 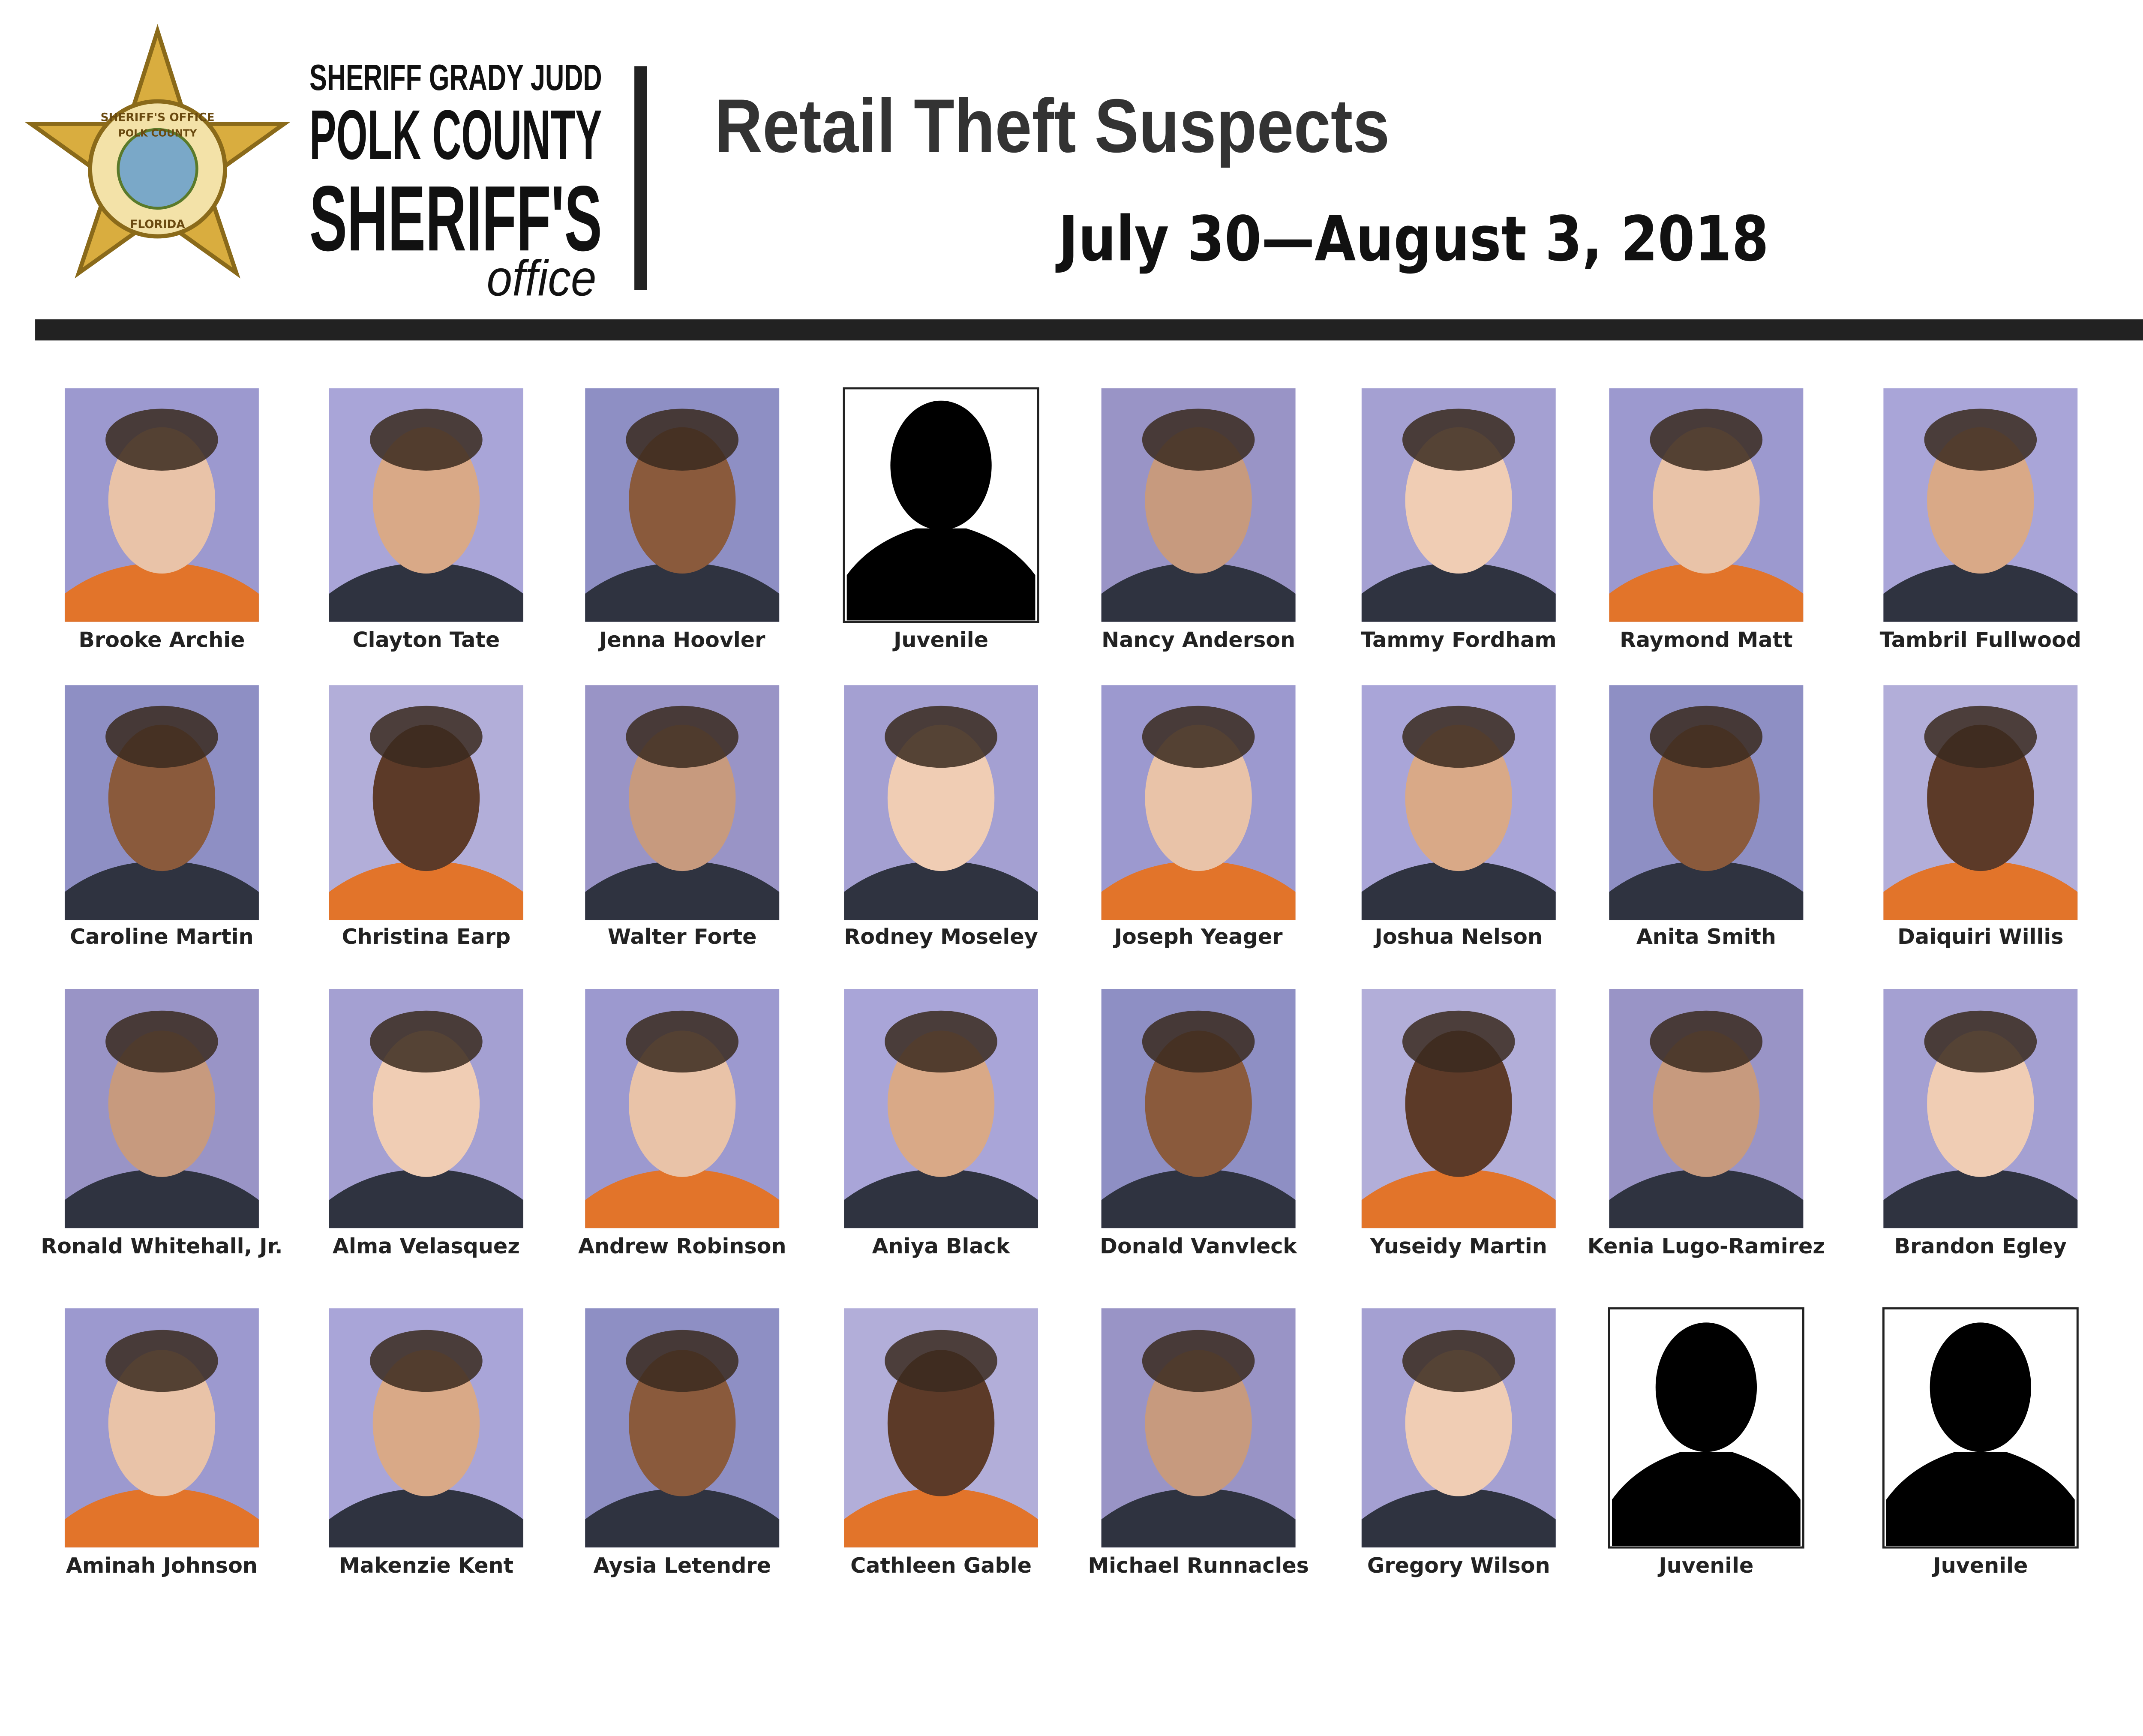 I want to click on suspect-name: Joseph Yeager, so click(x=1198, y=936).